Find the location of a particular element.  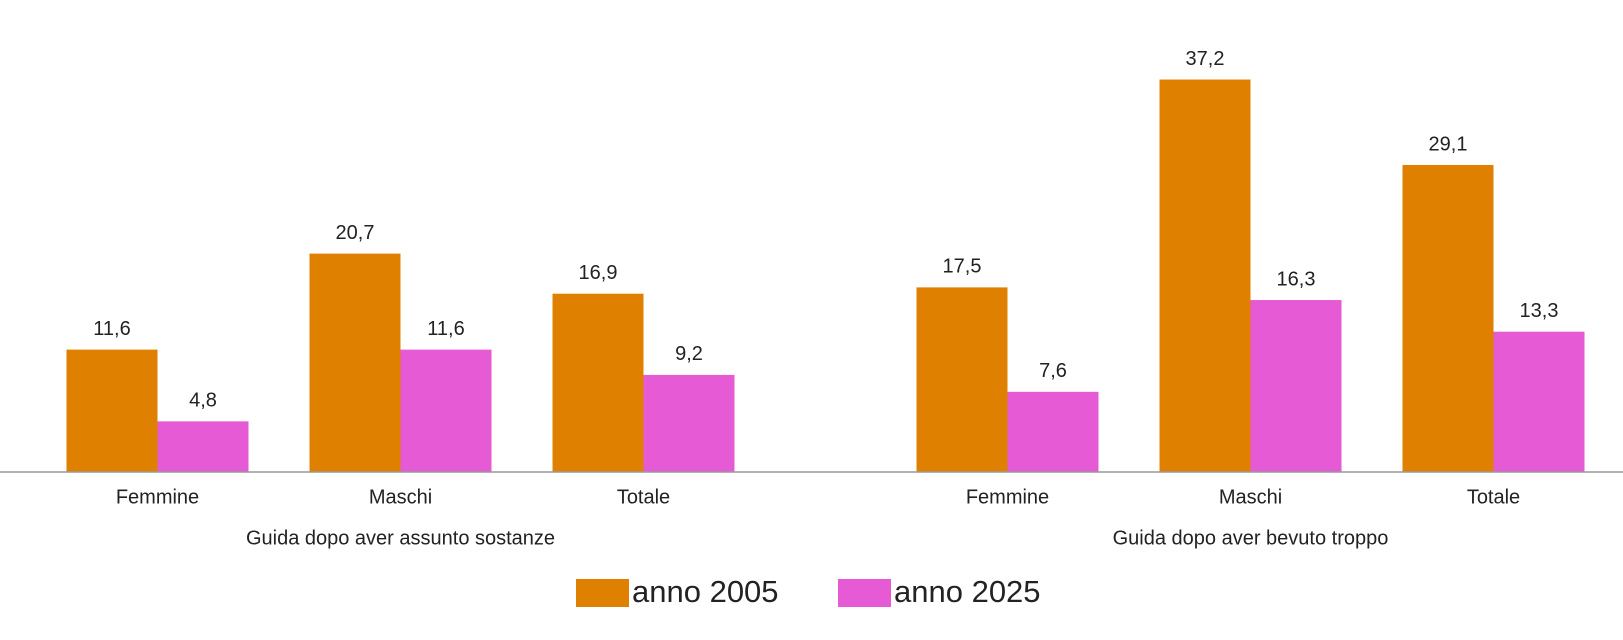

data-label: 29,1 is located at coordinates (1448, 144).